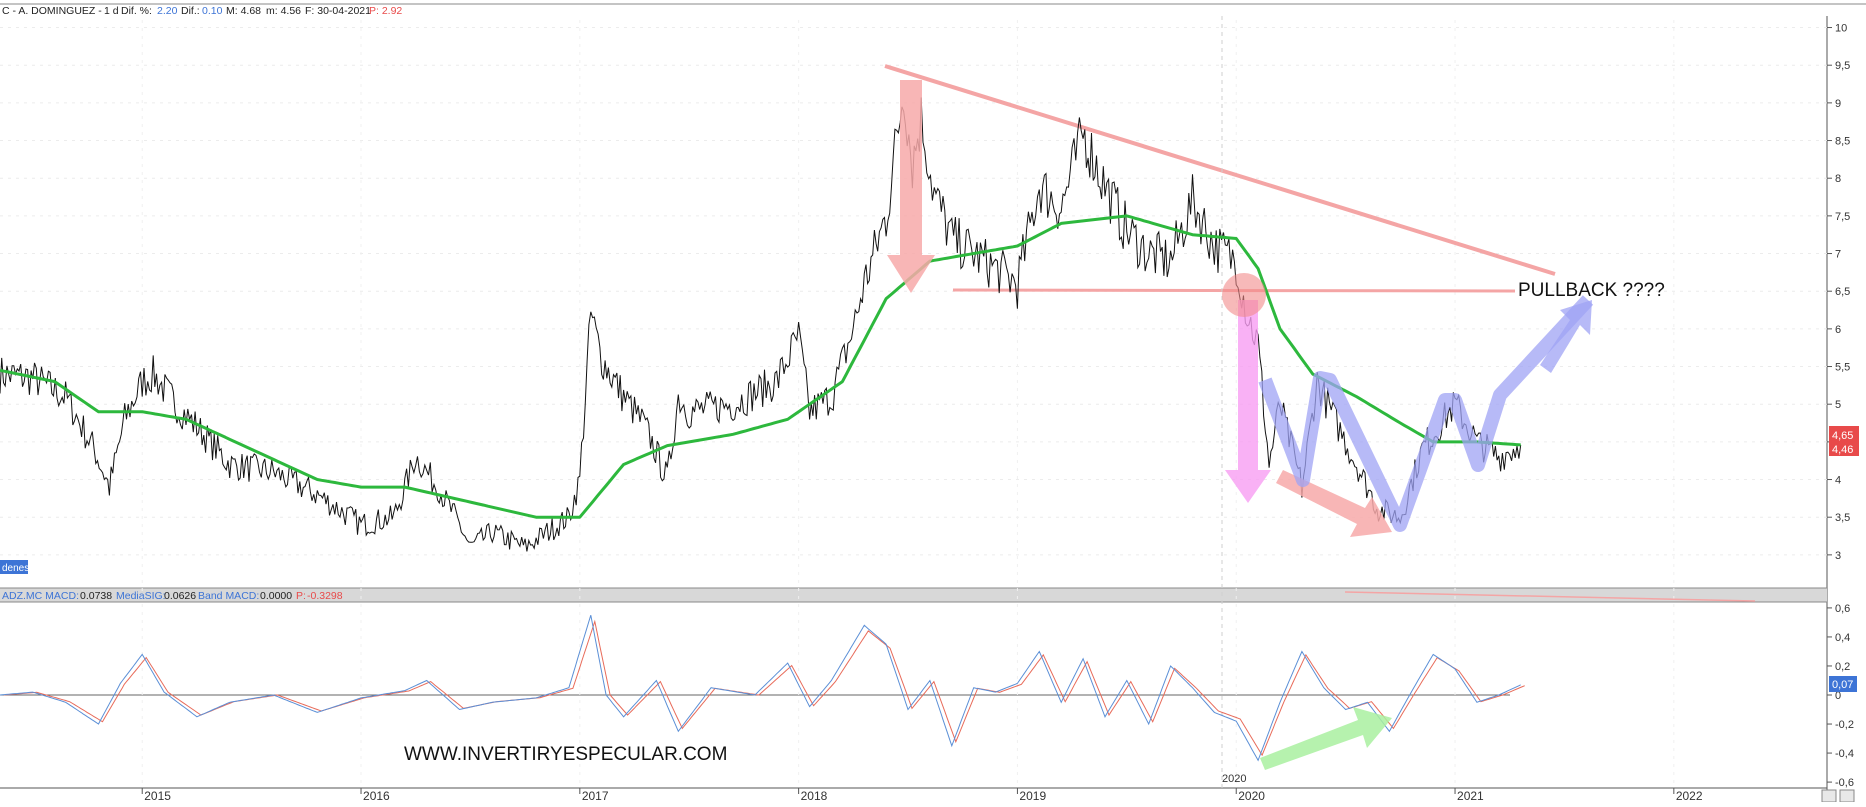 This screenshot has height=807, width=1866. Describe the element at coordinates (1842, 667) in the screenshot. I see `macd-tick-label: 0,2` at that location.